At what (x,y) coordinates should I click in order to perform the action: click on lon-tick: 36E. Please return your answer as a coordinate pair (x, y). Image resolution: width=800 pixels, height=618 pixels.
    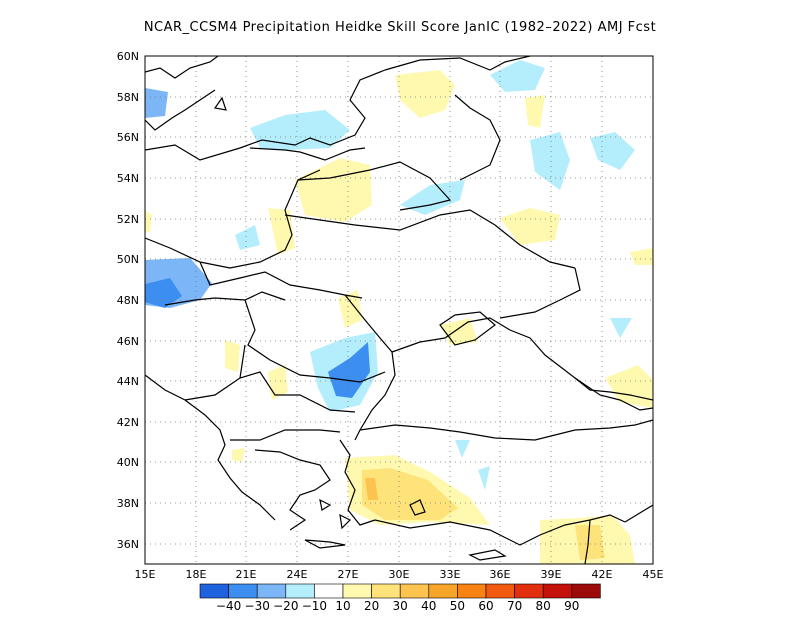
    Looking at the image, I should click on (500, 574).